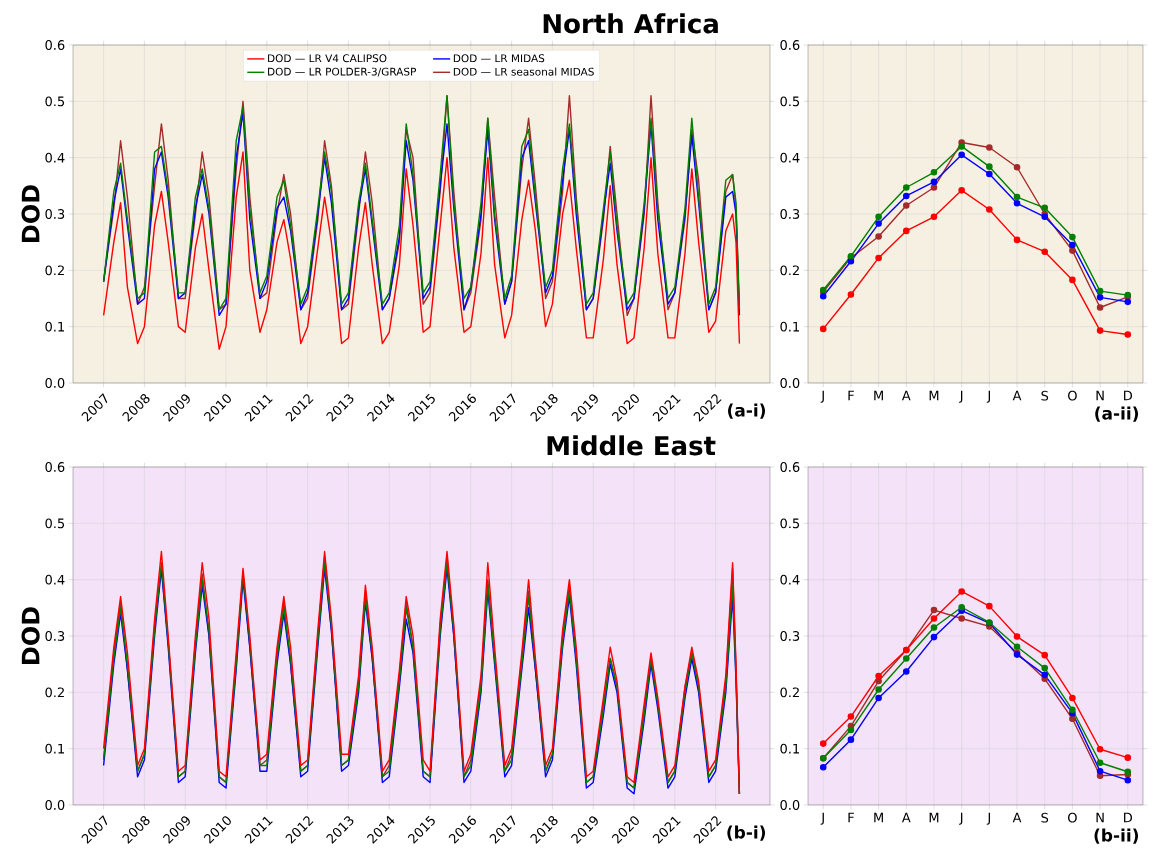 The height and width of the screenshot is (861, 1159). I want to click on text: (b-i), so click(746, 833).